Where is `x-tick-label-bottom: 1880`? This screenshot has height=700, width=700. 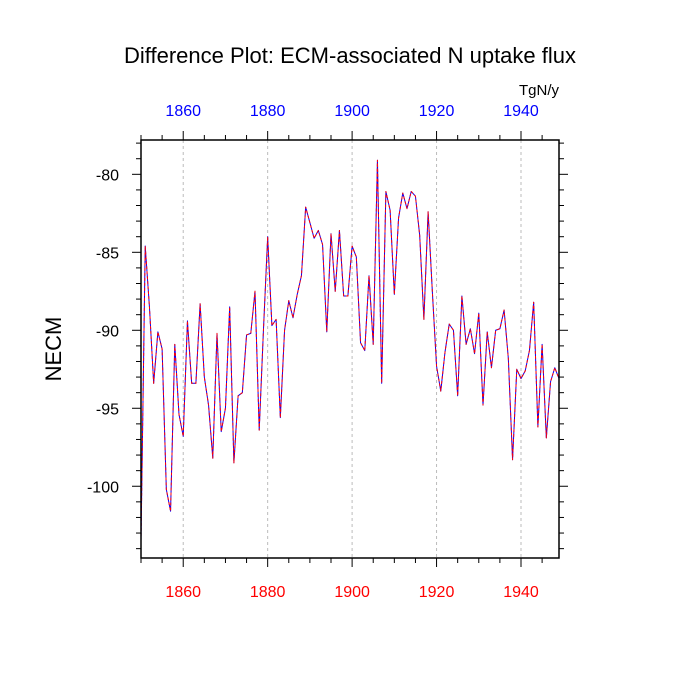
x-tick-label-bottom: 1880 is located at coordinates (268, 592).